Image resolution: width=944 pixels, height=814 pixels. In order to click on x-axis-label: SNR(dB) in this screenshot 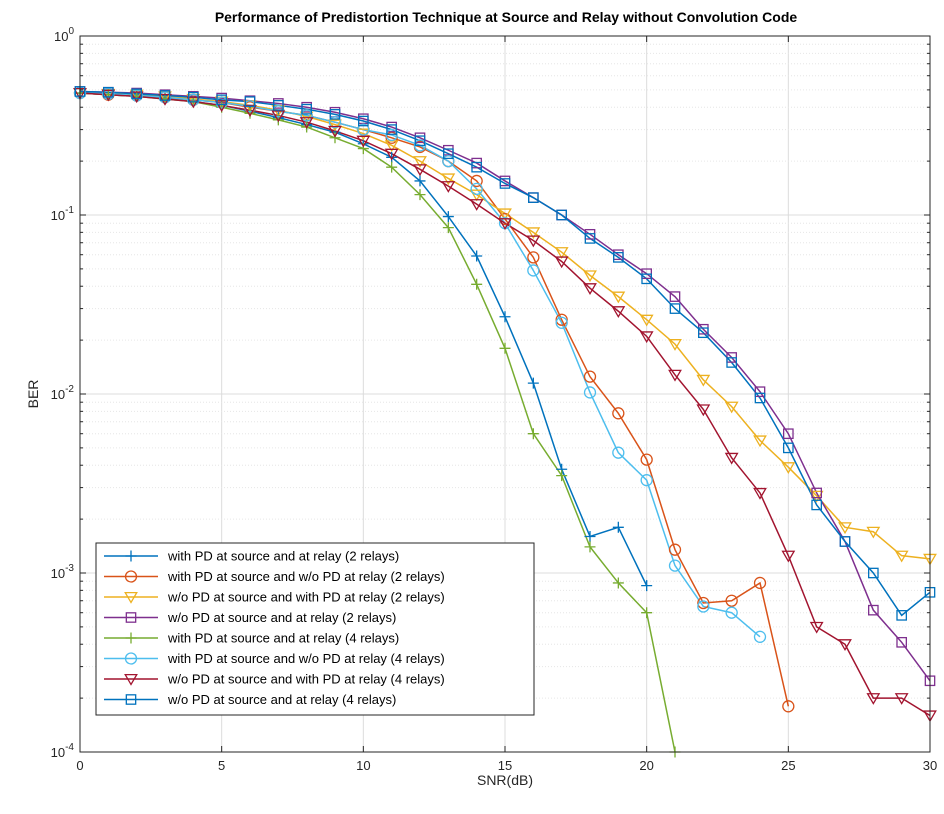, I will do `click(505, 780)`.